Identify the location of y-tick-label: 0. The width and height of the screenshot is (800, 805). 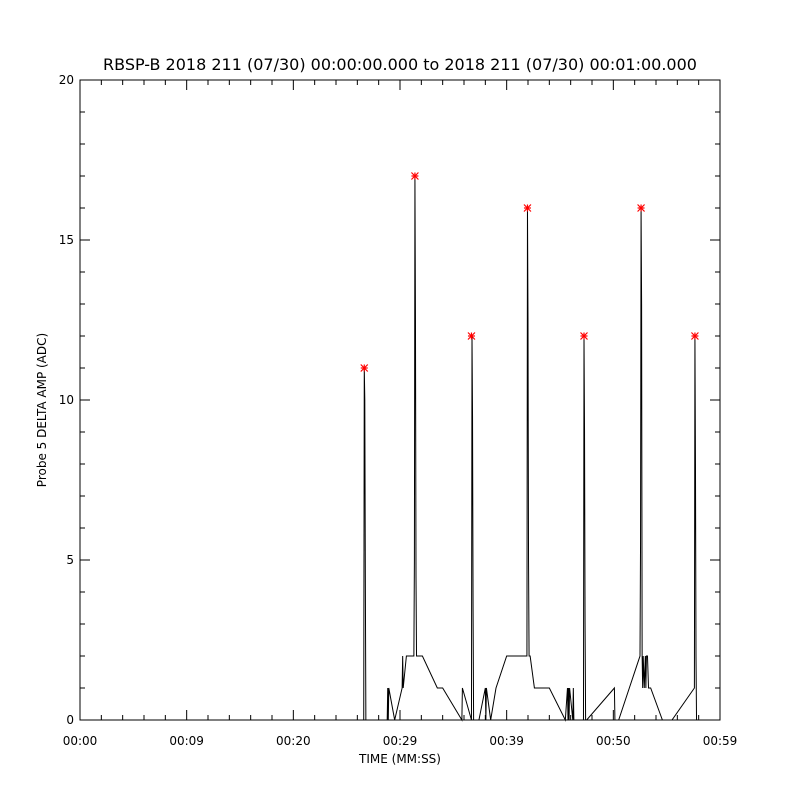
(70, 720).